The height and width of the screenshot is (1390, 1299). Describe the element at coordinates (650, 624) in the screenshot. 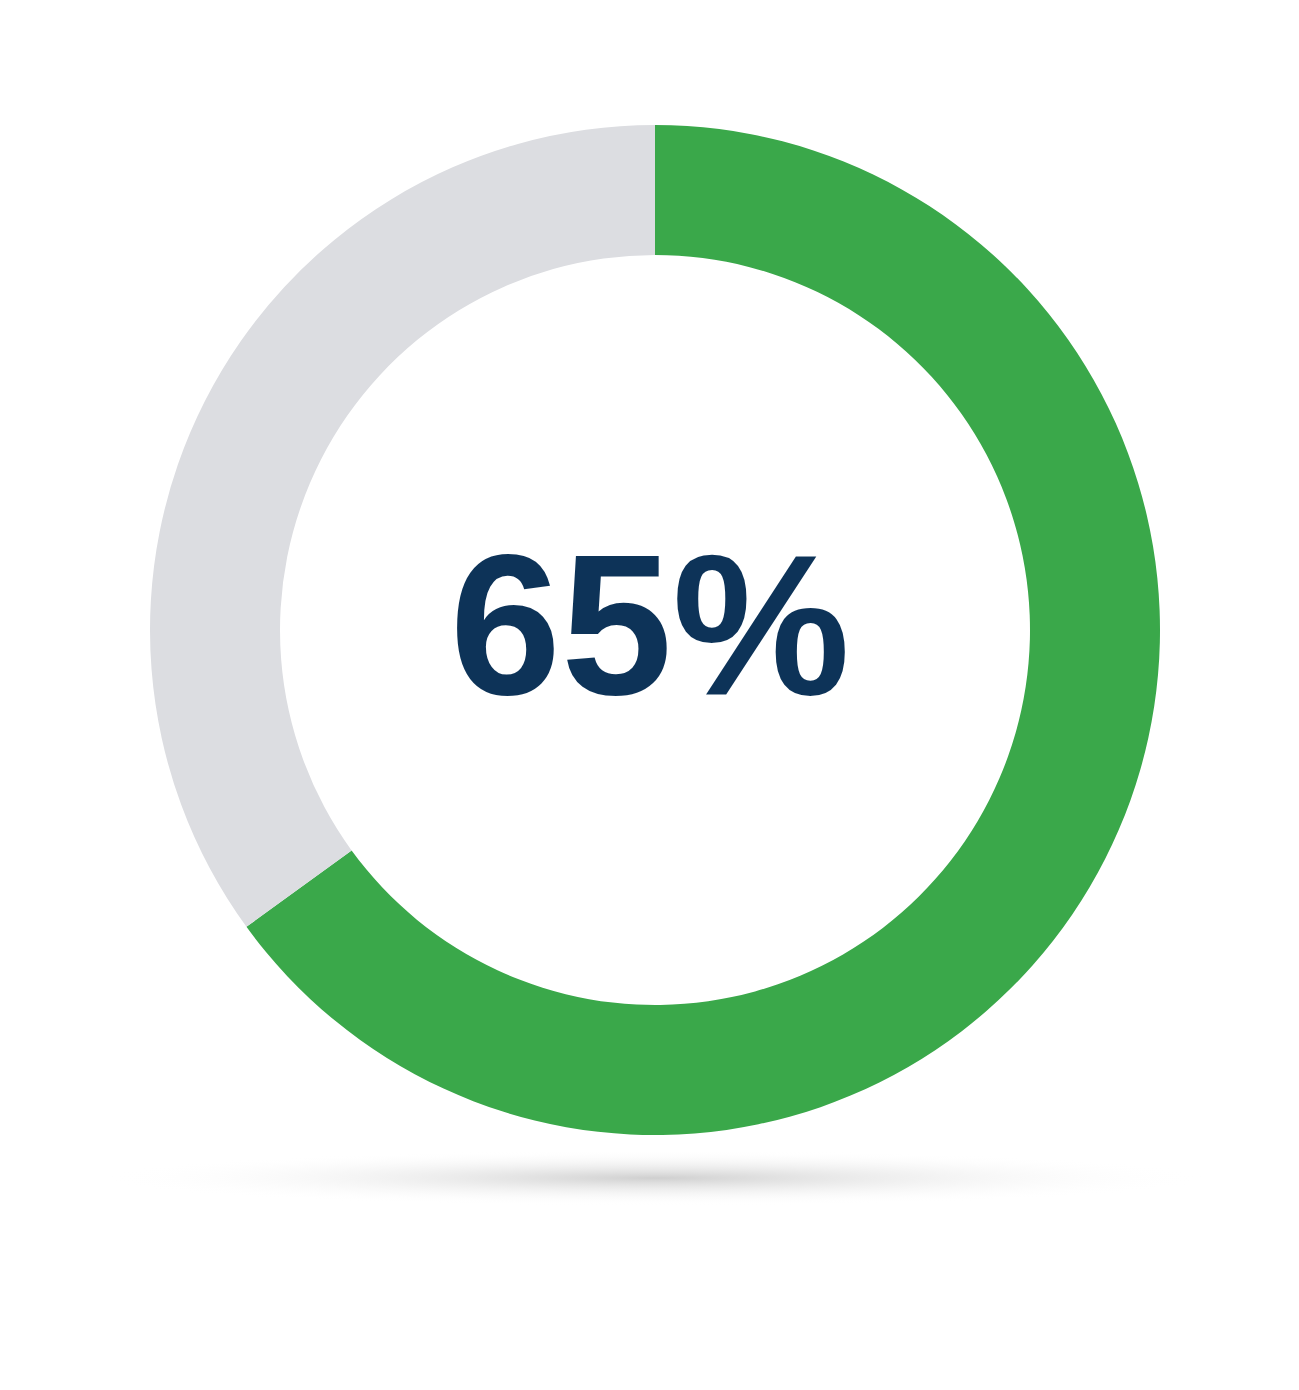

I see `text: 65%` at that location.